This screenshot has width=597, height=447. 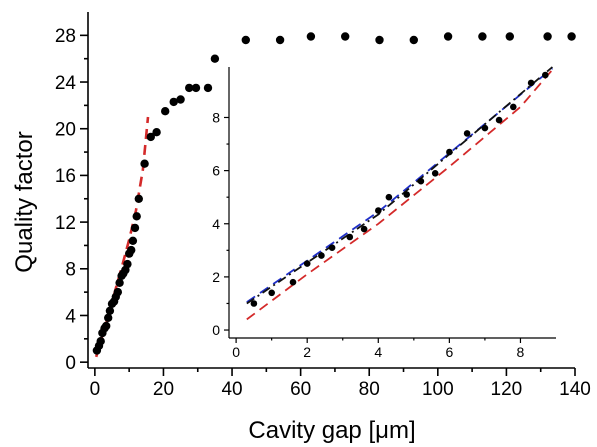 I want to click on y-tick-label: 0, so click(x=70, y=363).